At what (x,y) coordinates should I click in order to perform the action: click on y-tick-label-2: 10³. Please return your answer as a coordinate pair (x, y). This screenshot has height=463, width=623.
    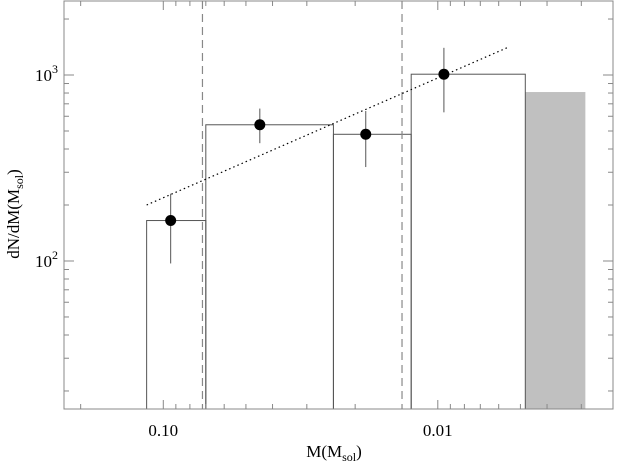
    Looking at the image, I should click on (46, 73).